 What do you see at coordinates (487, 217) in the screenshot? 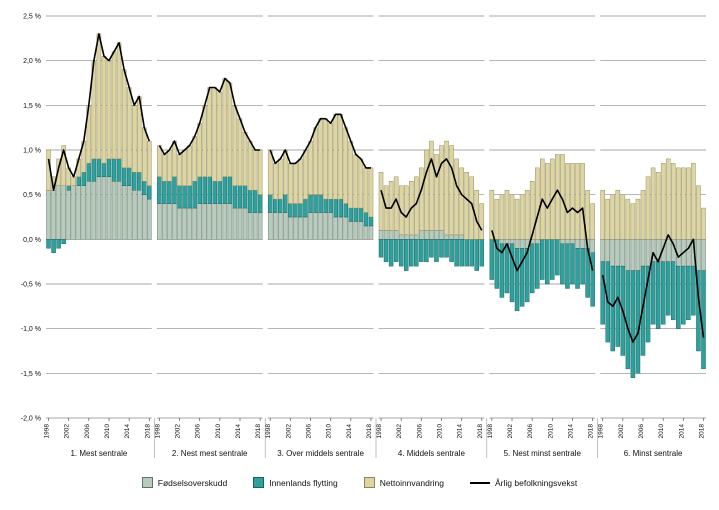
I see `group-separator` at bounding box center [487, 217].